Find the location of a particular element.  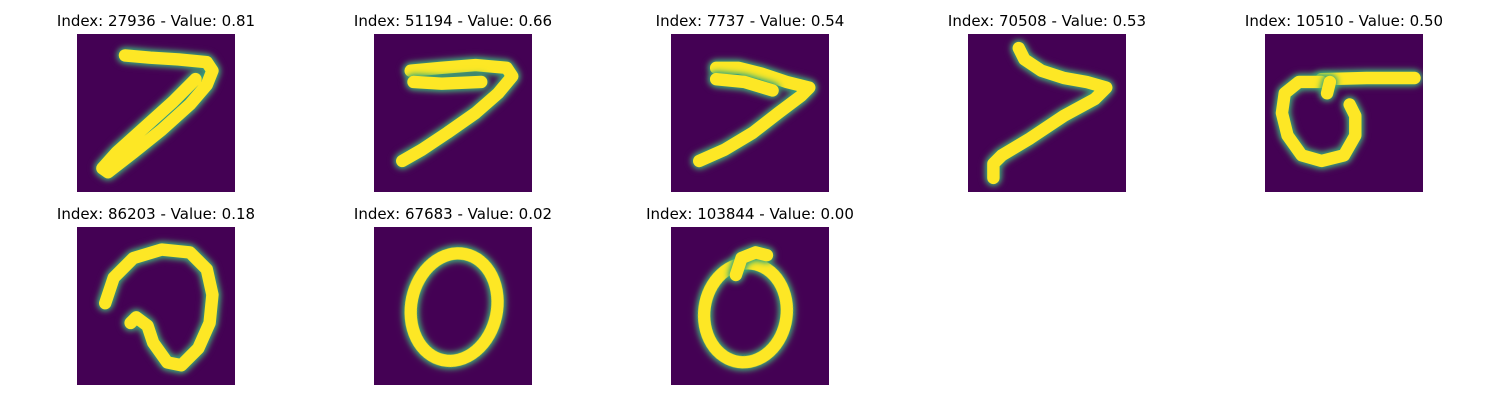

panel-2: Index: 51194 - Value: 0.66 is located at coordinates (453, 102).